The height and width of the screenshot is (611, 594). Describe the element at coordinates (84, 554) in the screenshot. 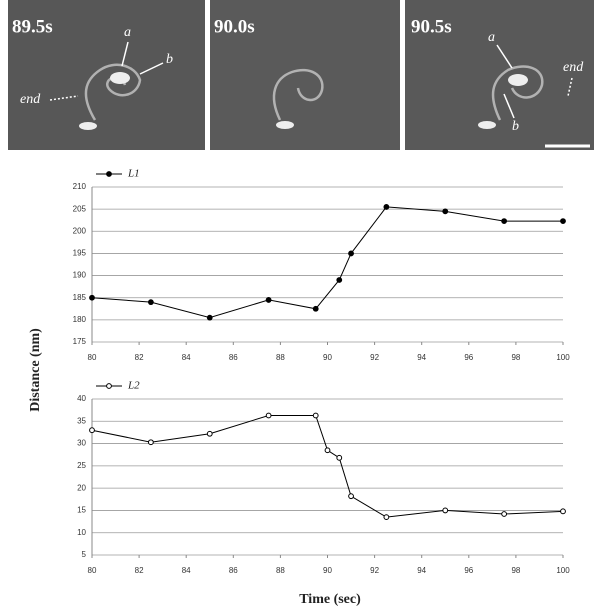

I see `y-tick-label: 5` at that location.